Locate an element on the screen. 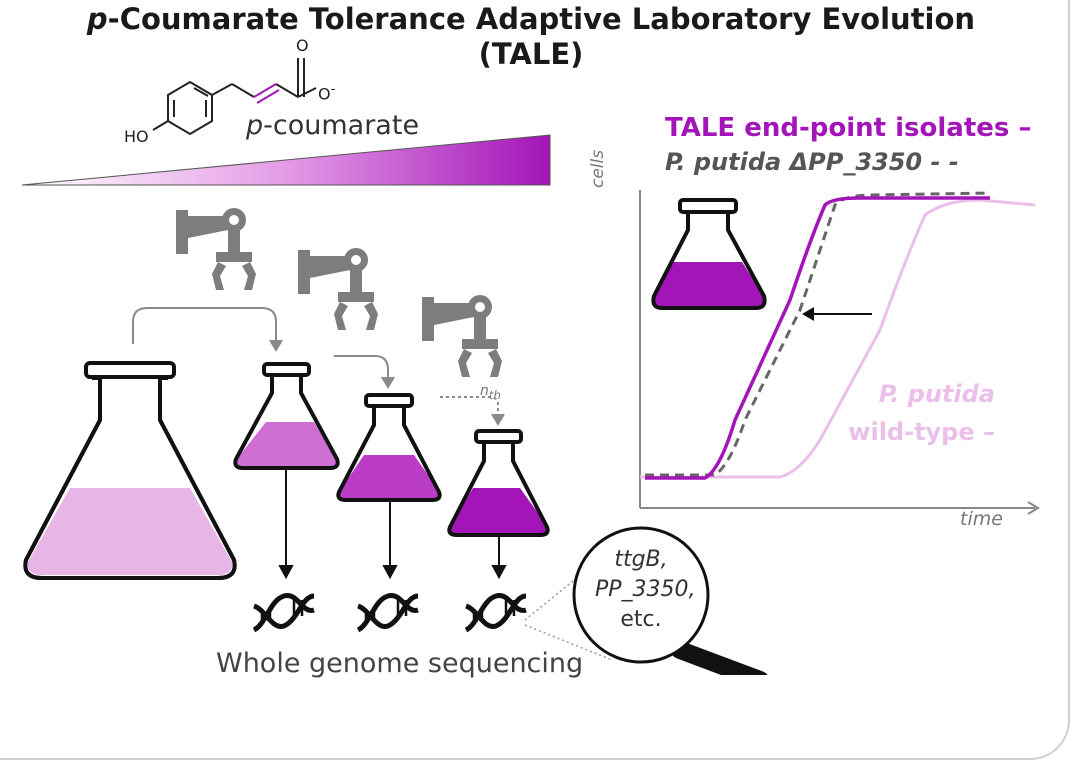  transfer-count-label: nth is located at coordinates (490, 392).